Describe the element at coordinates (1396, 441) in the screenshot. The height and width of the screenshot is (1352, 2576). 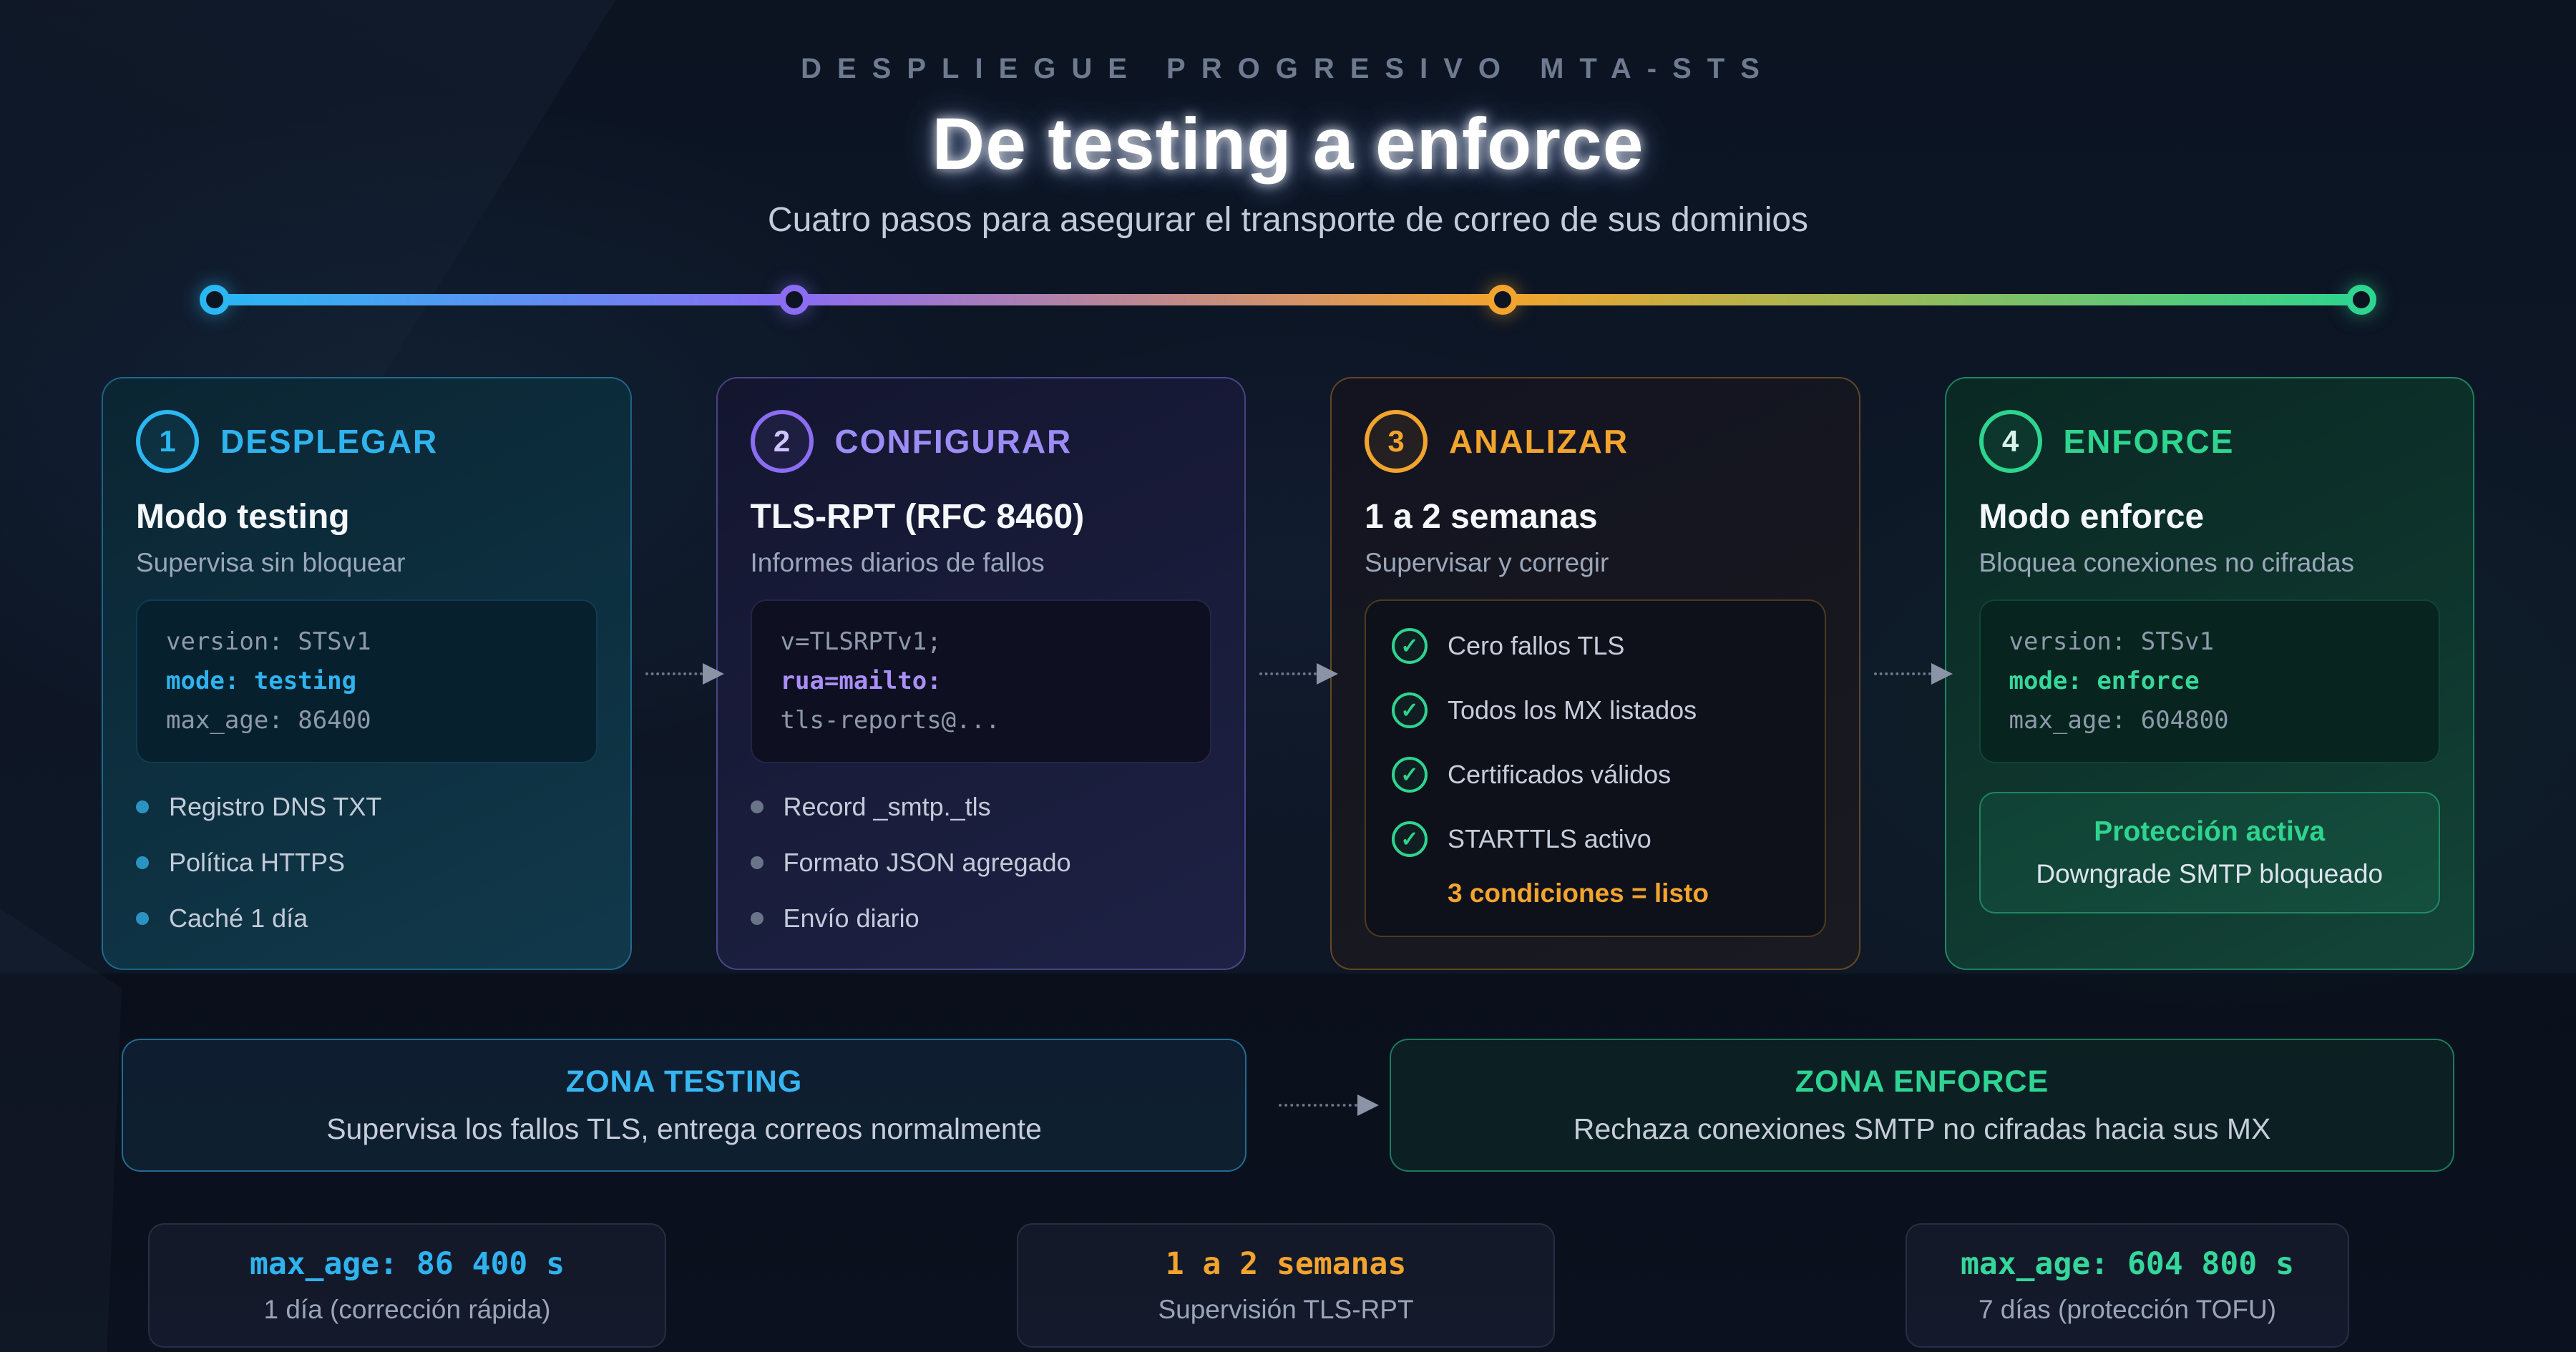
I see `step-number-badge: 3` at that location.